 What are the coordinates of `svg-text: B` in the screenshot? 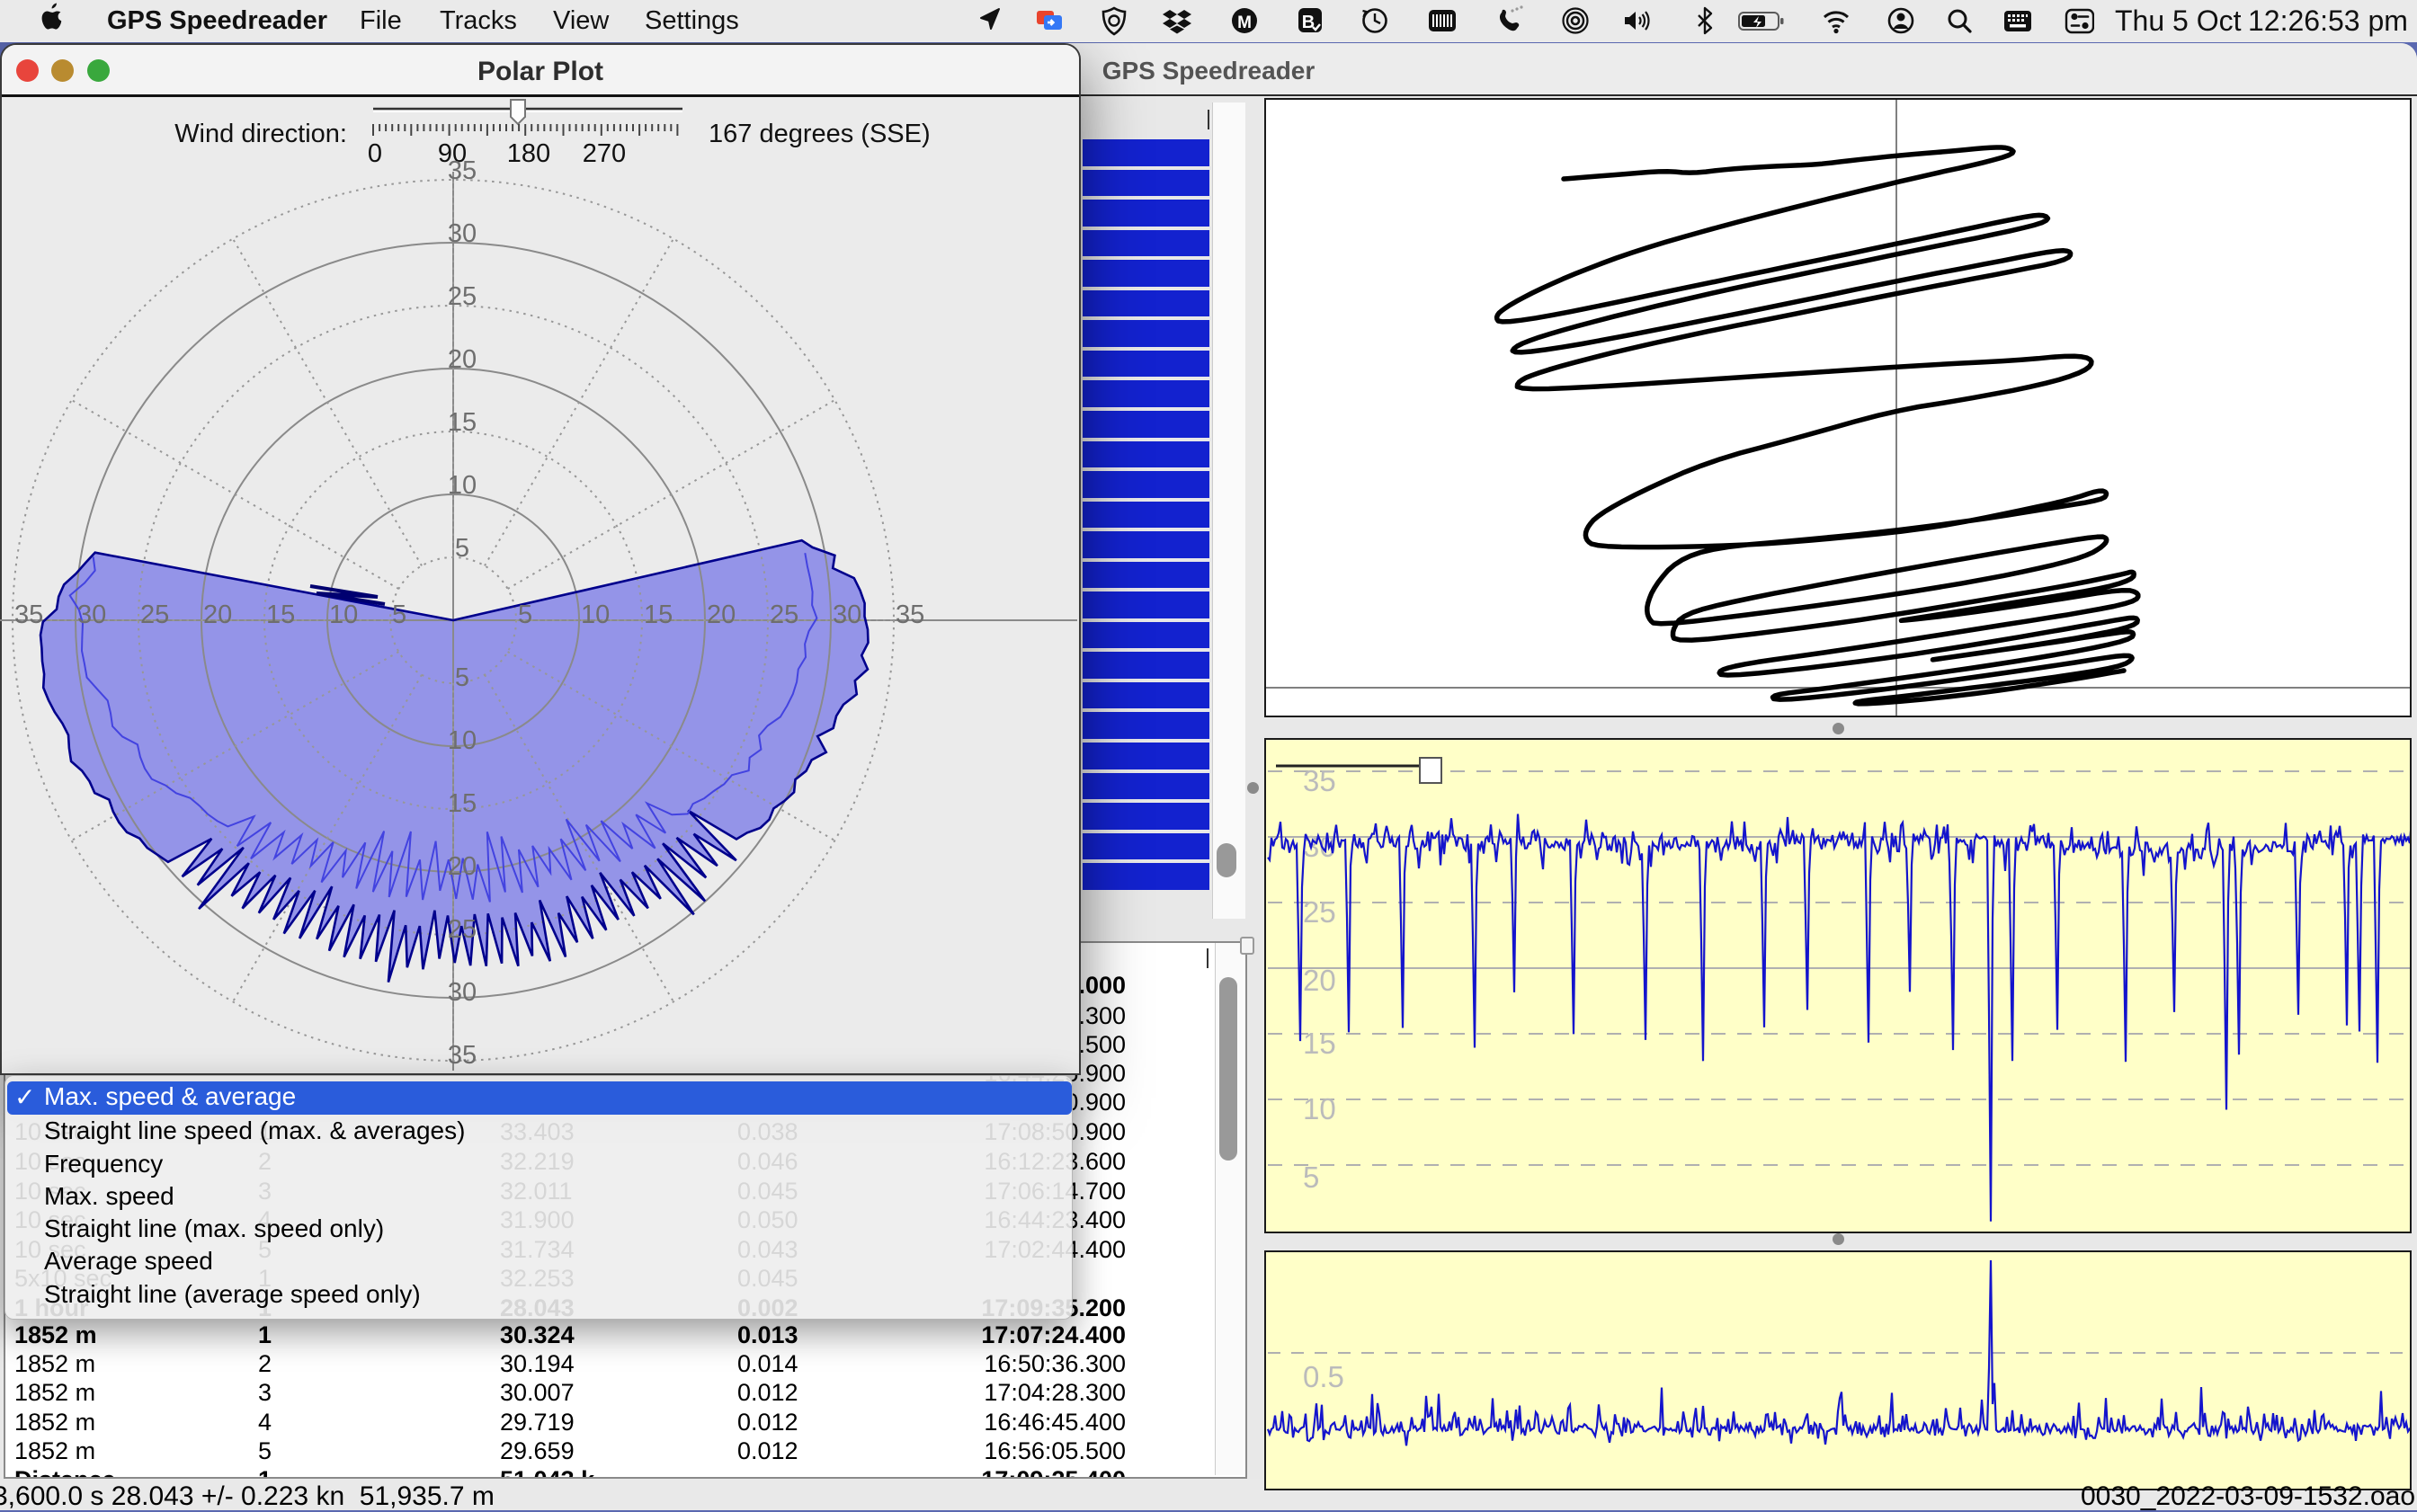 It's located at (1309, 22).